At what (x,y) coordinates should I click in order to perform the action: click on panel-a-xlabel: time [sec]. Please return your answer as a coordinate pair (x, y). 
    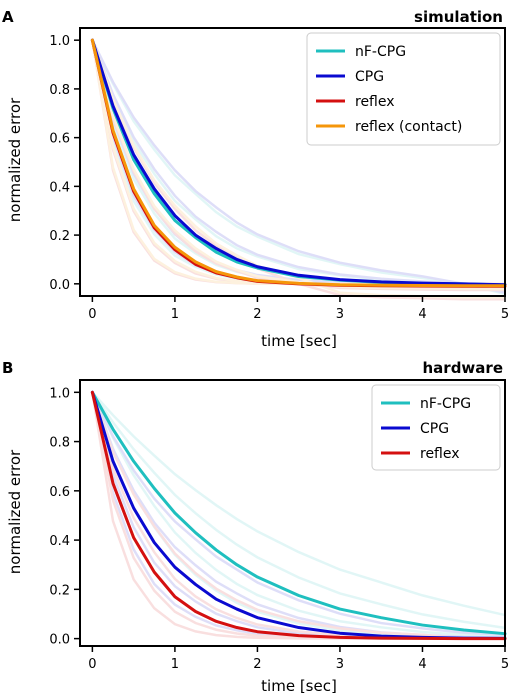
    Looking at the image, I should click on (299, 341).